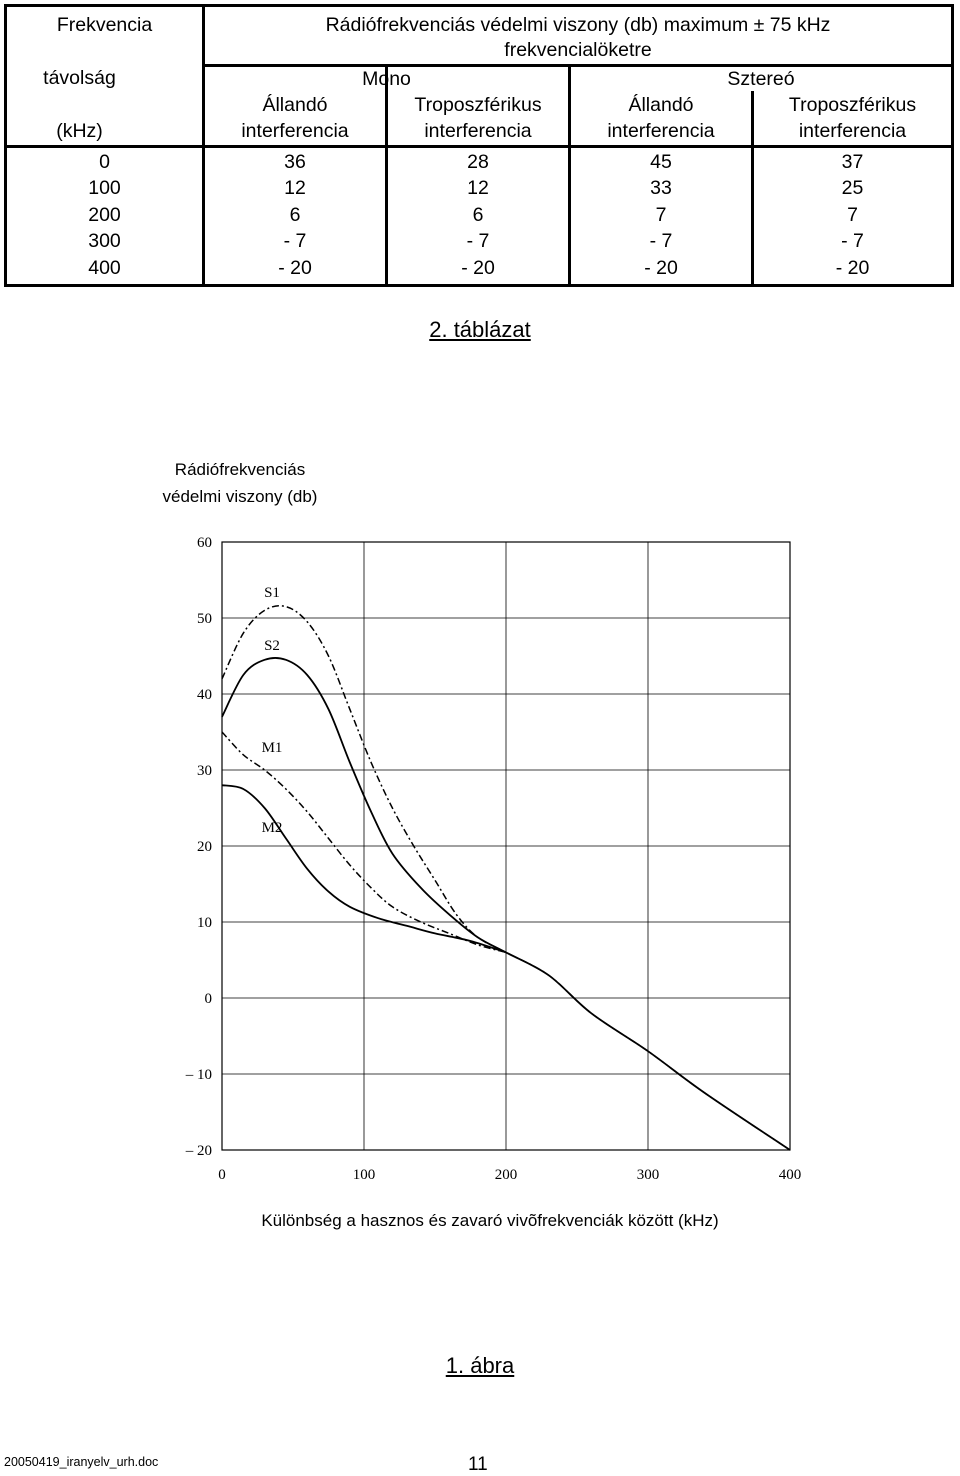  Describe the element at coordinates (480, 329) in the screenshot. I see `table-caption: 2. táblázat` at that location.